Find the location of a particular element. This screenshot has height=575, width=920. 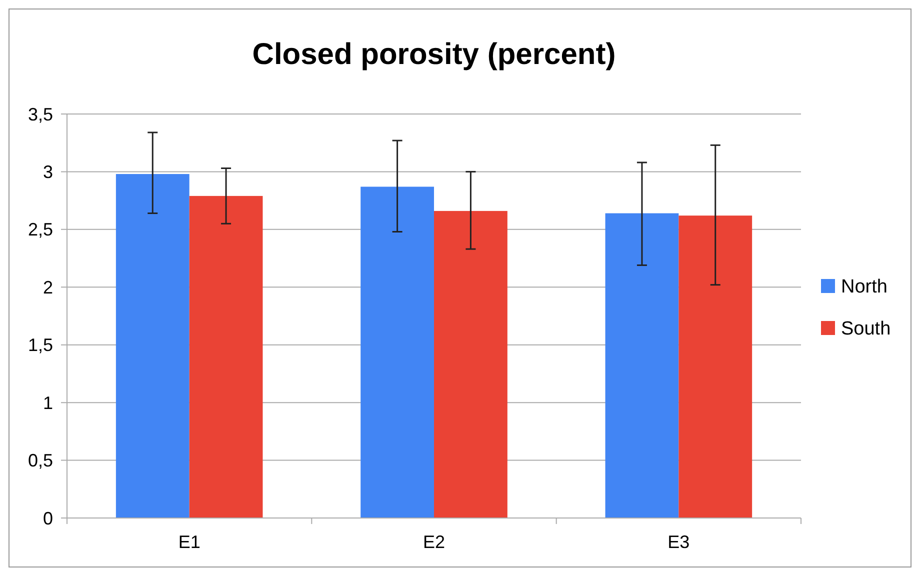

chart-title: Closed porosity (percent) is located at coordinates (434, 54).